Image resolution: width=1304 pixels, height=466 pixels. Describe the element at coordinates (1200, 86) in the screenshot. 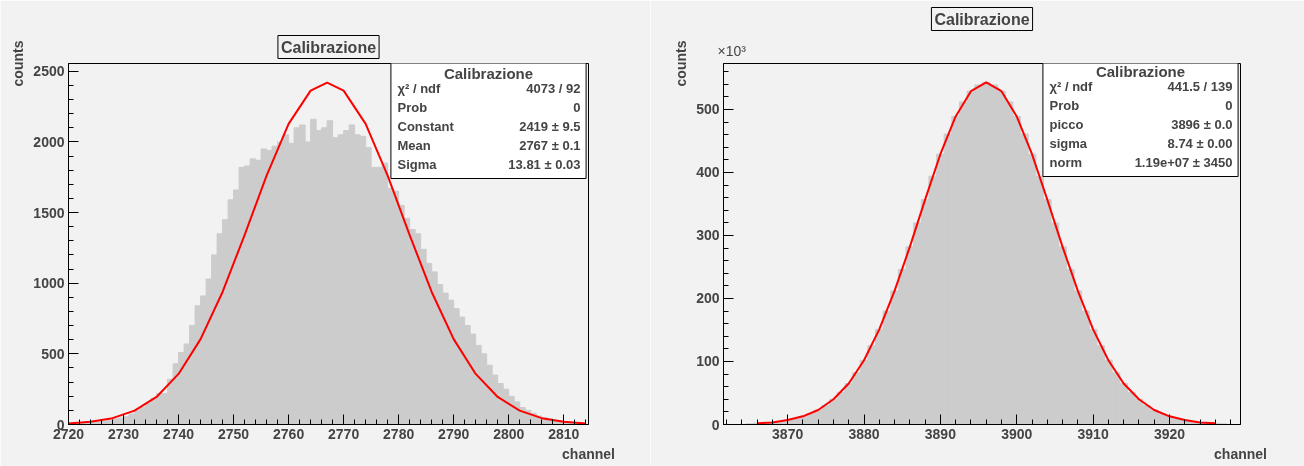

I see `annotation: 441.5 / 139` at that location.